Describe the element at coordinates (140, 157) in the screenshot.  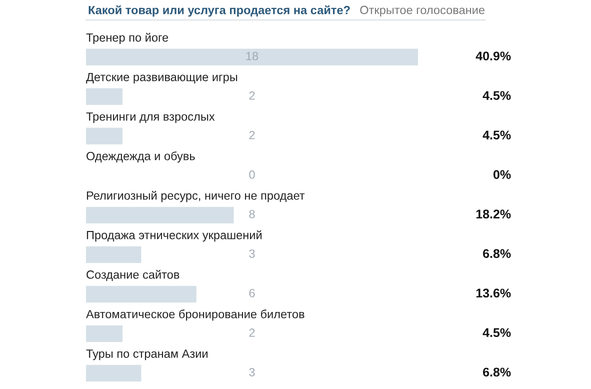
I see `y-tick-label: Одеждежда и обувь` at that location.